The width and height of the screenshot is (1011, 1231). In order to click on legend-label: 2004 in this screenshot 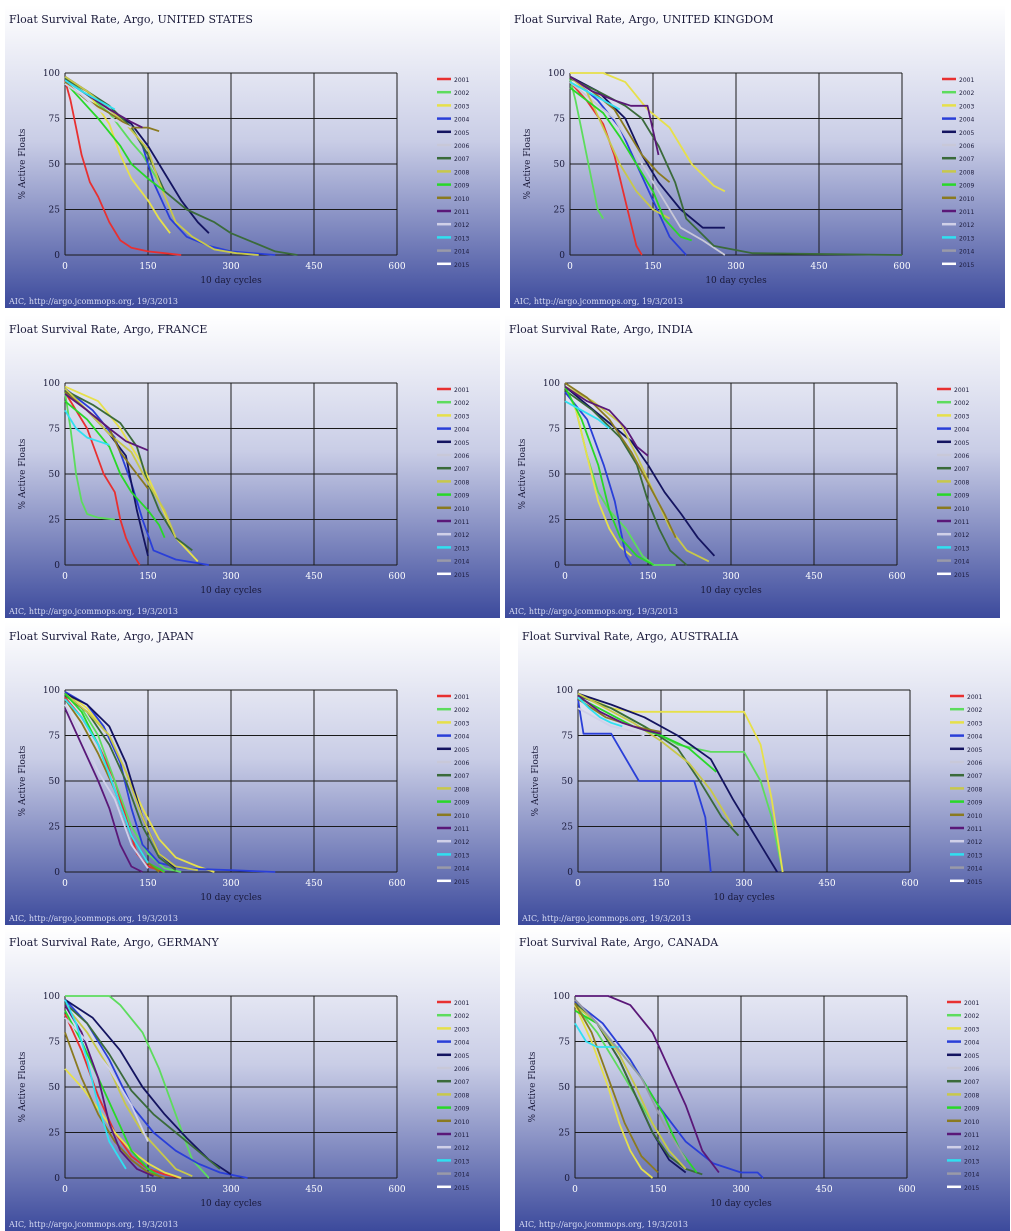, I will do `click(461, 430)`.